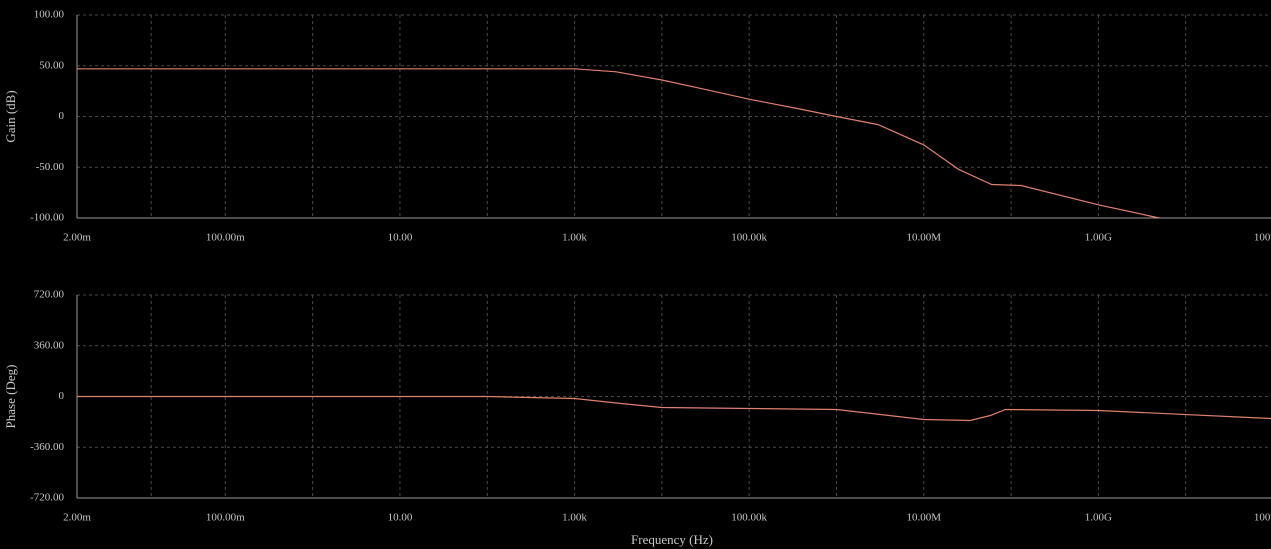  I want to click on y-axis-title: Phase (Deg), so click(10, 397).